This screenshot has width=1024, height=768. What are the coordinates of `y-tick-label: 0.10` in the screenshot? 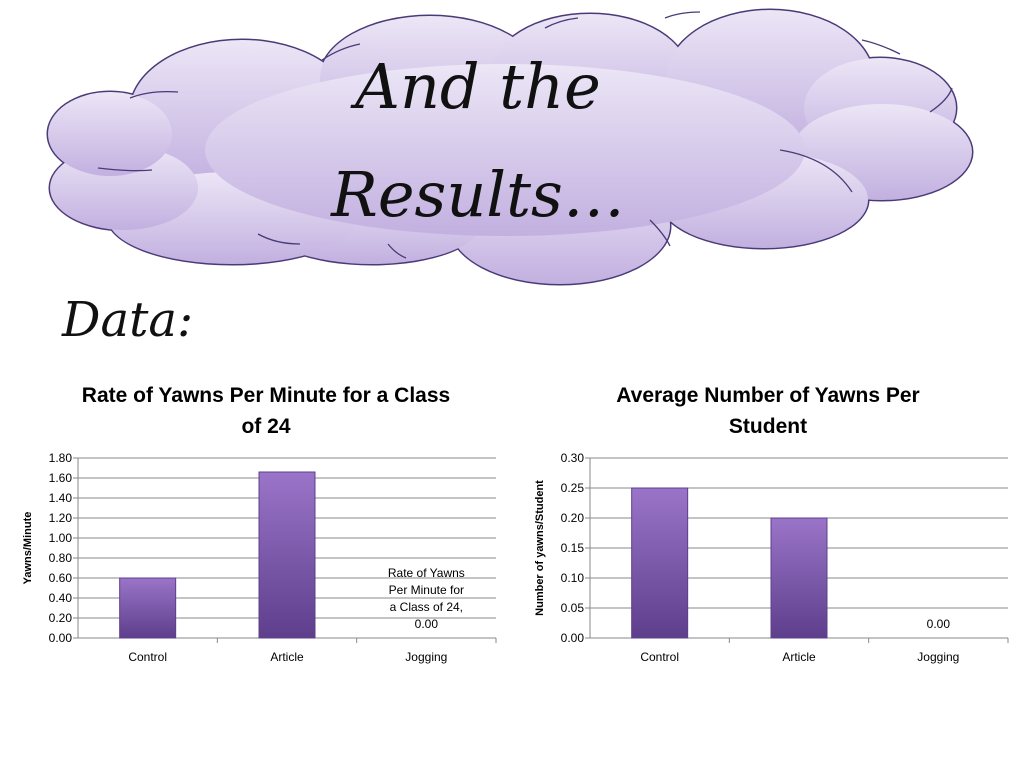 It's located at (573, 578).